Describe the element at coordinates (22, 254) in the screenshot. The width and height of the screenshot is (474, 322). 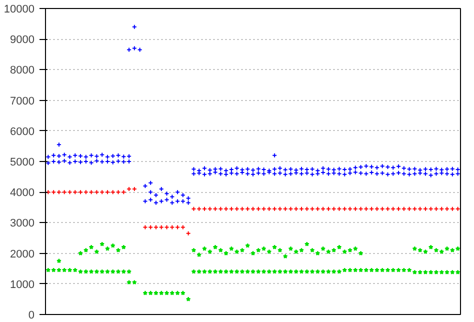
I see `y-tick-label: 2000` at that location.